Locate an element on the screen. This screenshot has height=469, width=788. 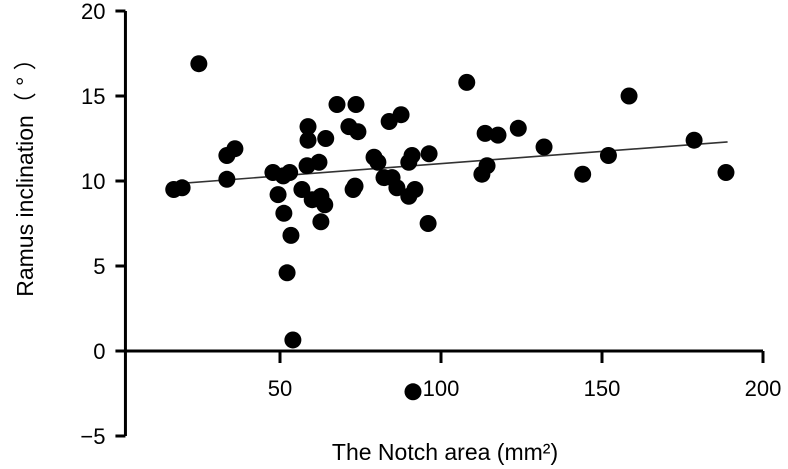
y-tick-label: −5 is located at coordinates (92, 436).